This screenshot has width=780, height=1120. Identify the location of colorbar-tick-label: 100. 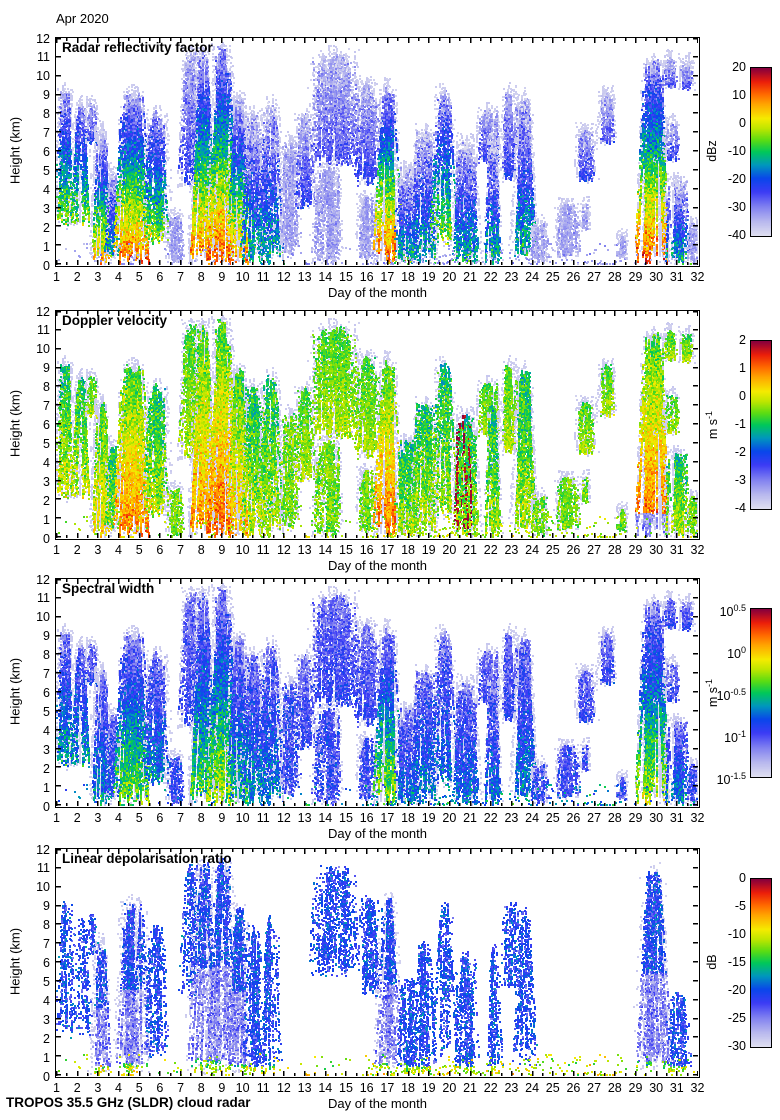
(736, 653).